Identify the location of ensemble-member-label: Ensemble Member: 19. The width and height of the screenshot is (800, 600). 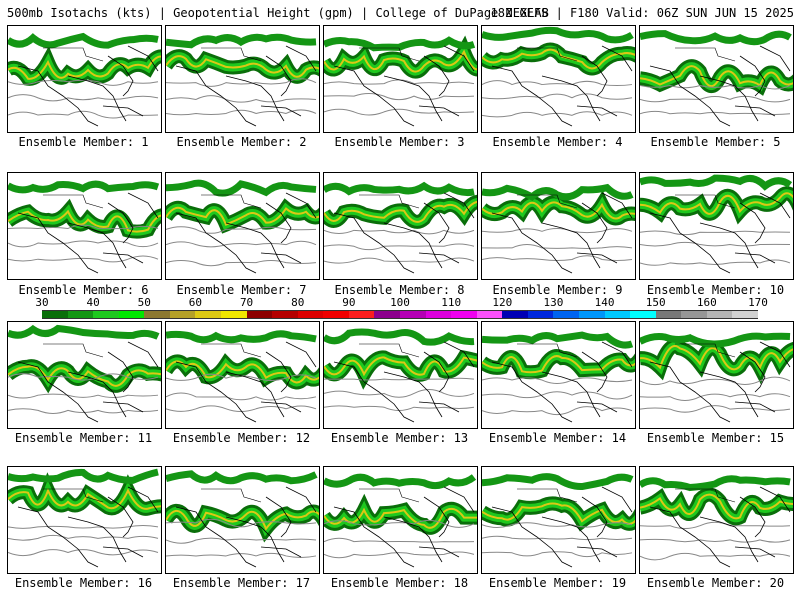
(557, 583).